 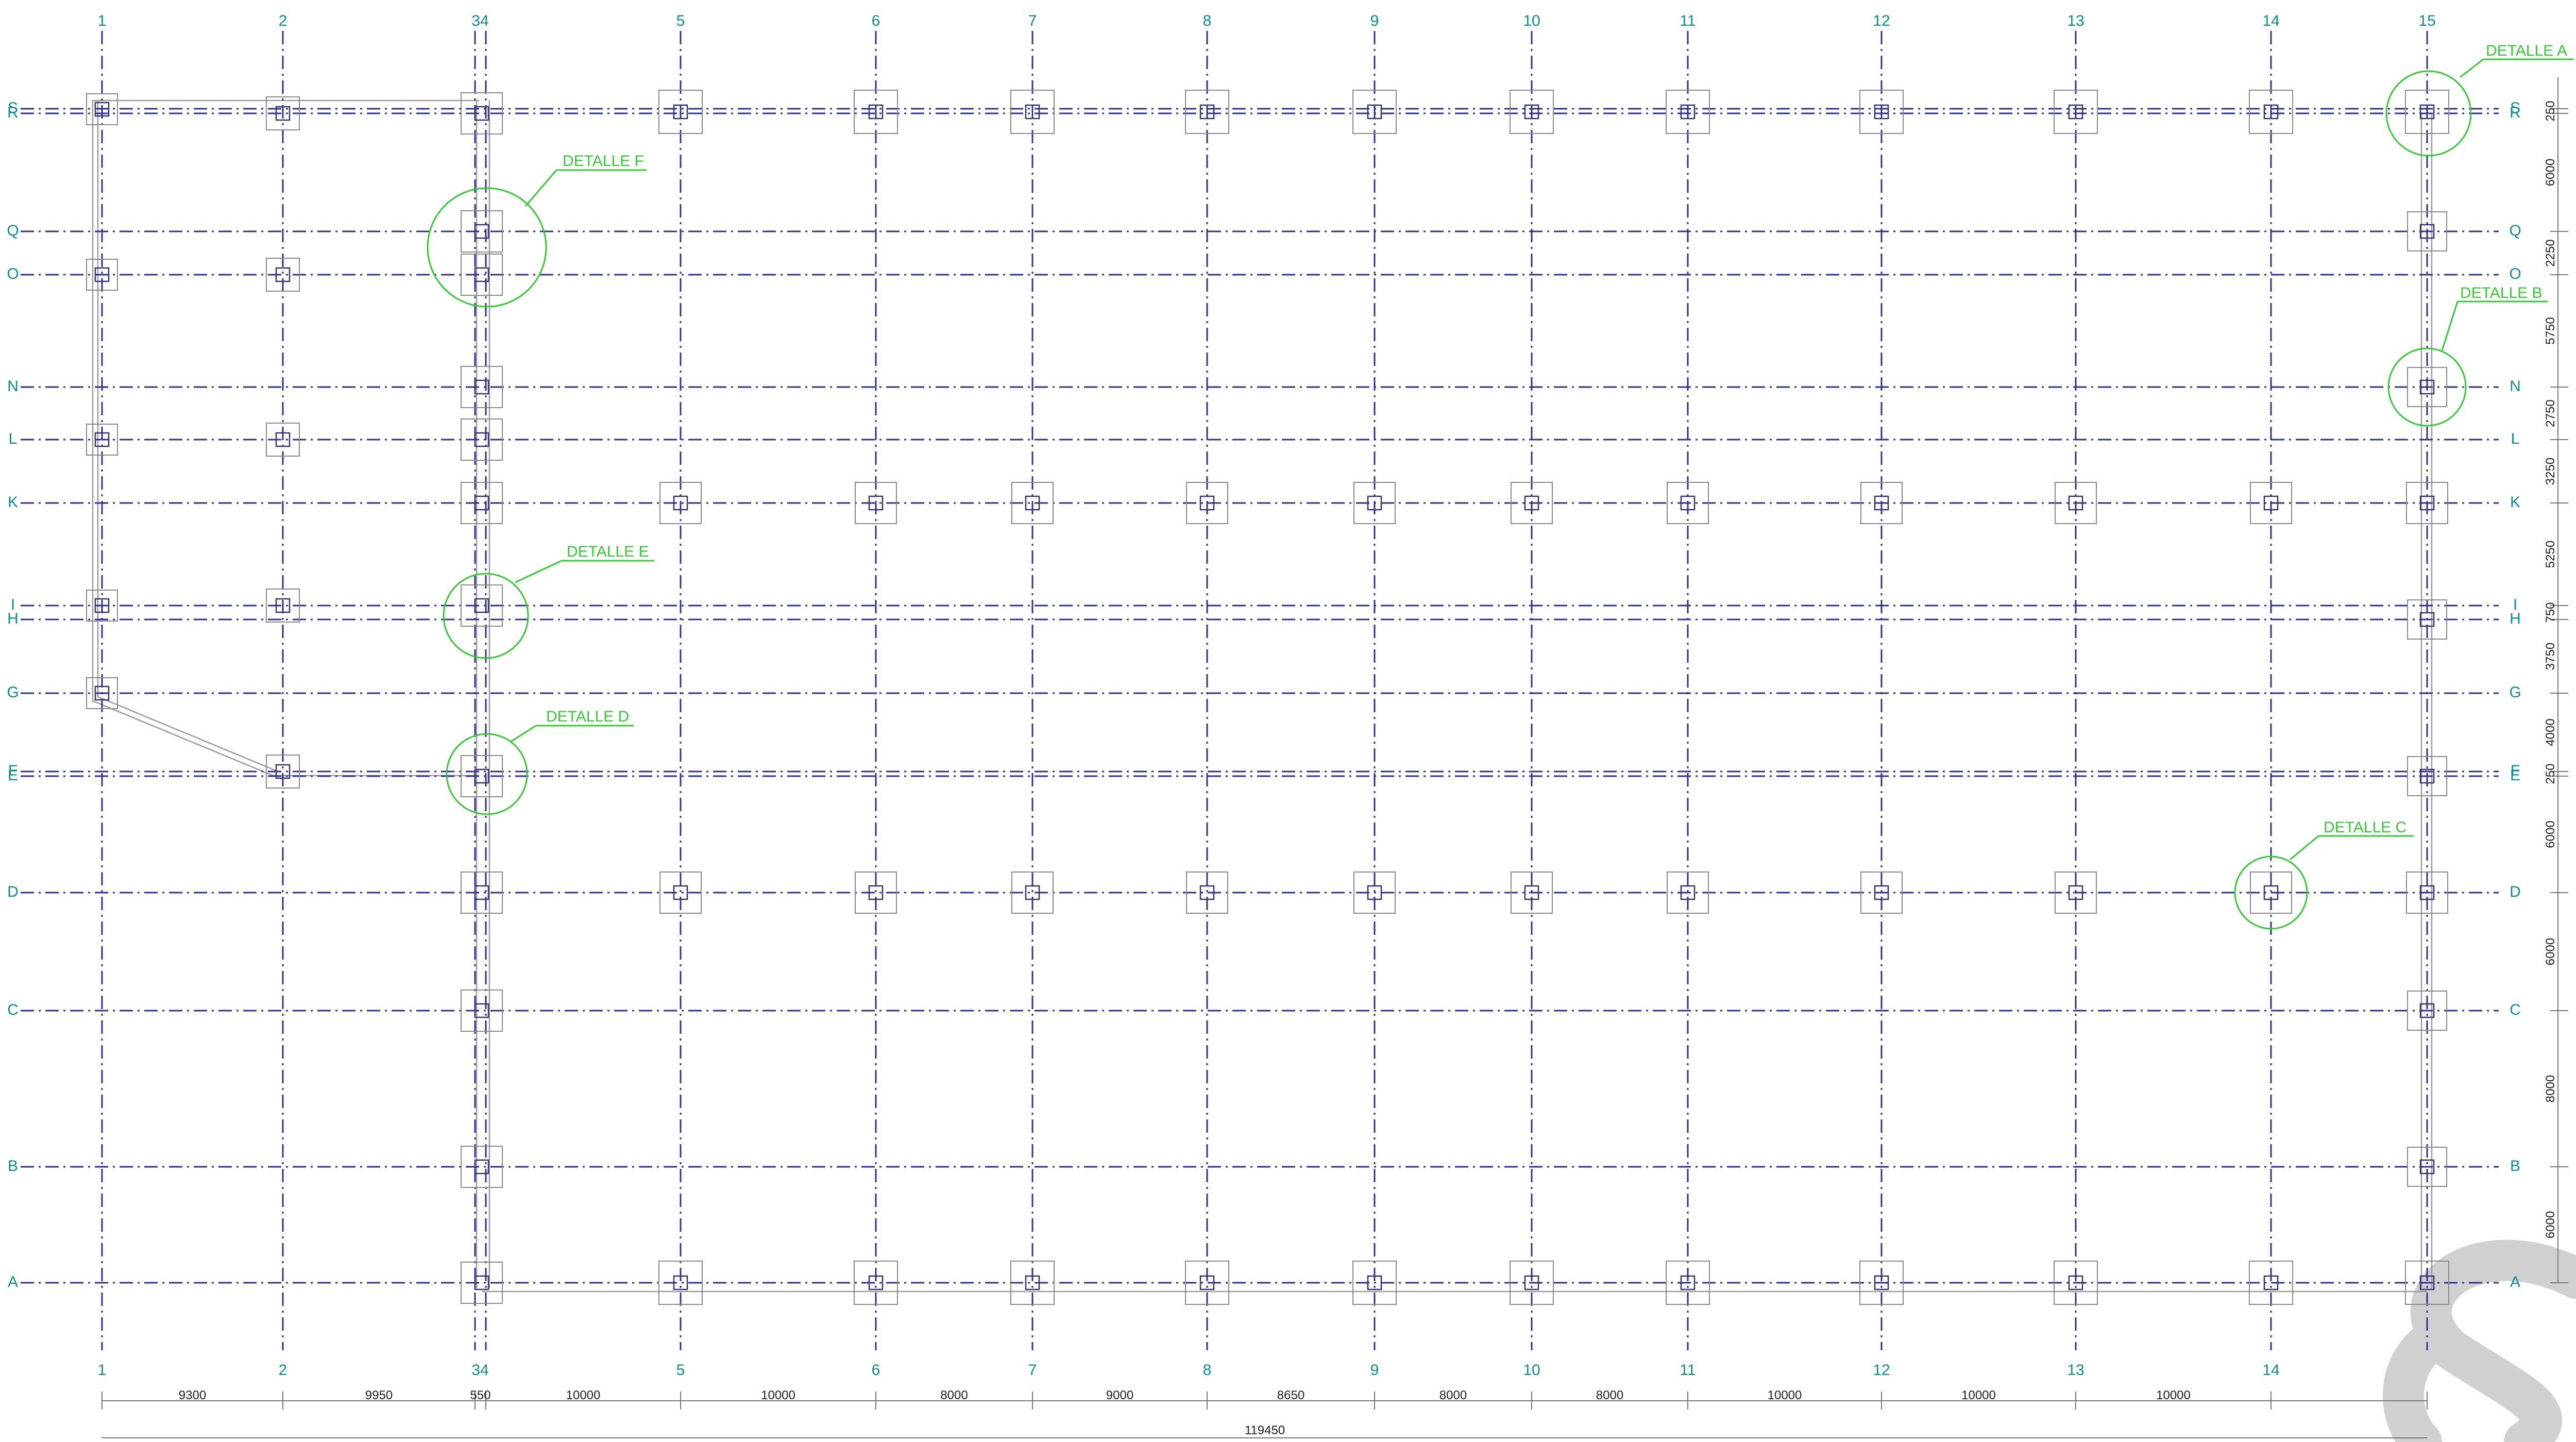 What do you see at coordinates (2324, 874) in the screenshot?
I see `detail-callout-detalle-c: DETALLE C` at bounding box center [2324, 874].